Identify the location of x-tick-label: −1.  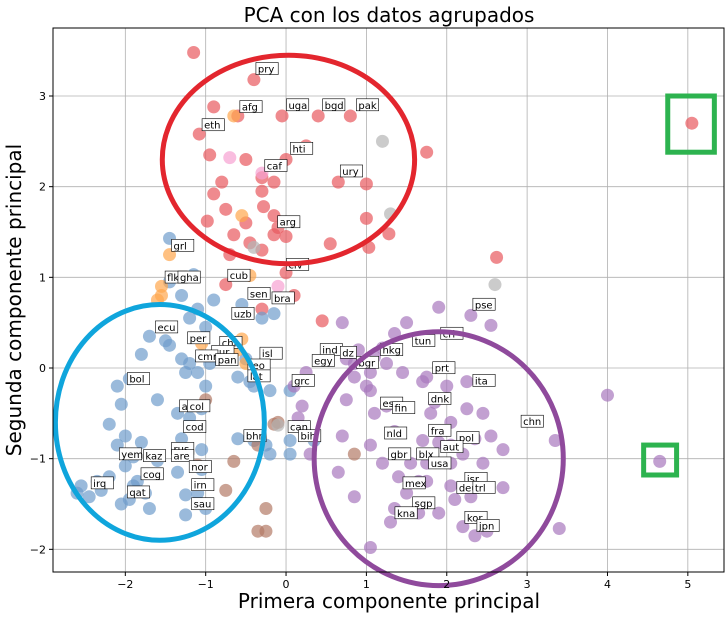
(206, 584).